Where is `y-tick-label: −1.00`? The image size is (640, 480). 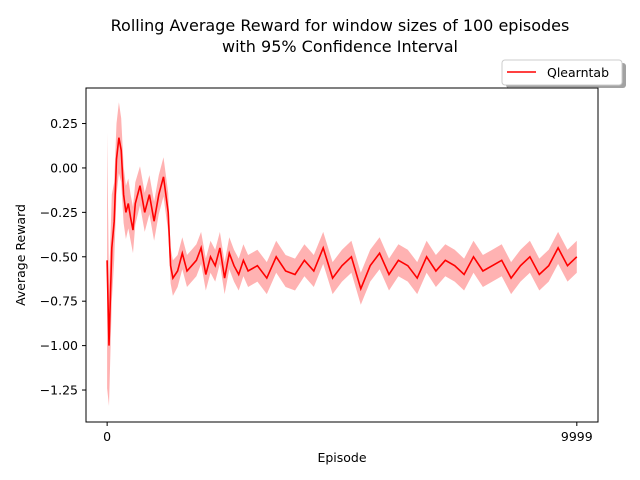
y-tick-label: −1.00 is located at coordinates (59, 345).